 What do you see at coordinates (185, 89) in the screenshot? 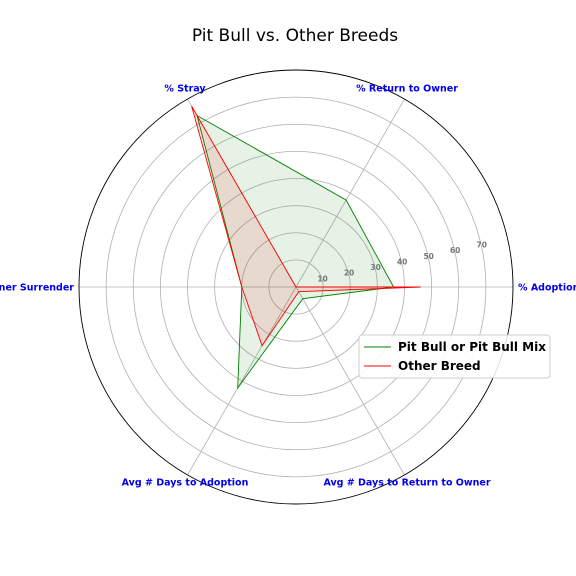
I see `axis-label: % Stray` at bounding box center [185, 89].